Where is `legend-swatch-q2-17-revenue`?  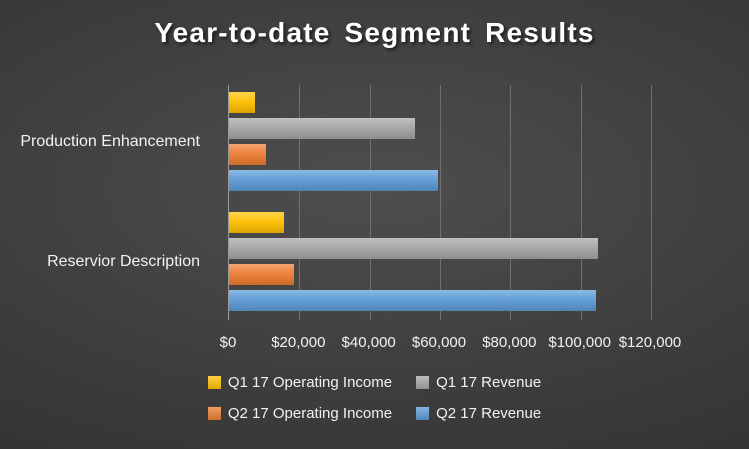
legend-swatch-q2-17-revenue is located at coordinates (423, 413).